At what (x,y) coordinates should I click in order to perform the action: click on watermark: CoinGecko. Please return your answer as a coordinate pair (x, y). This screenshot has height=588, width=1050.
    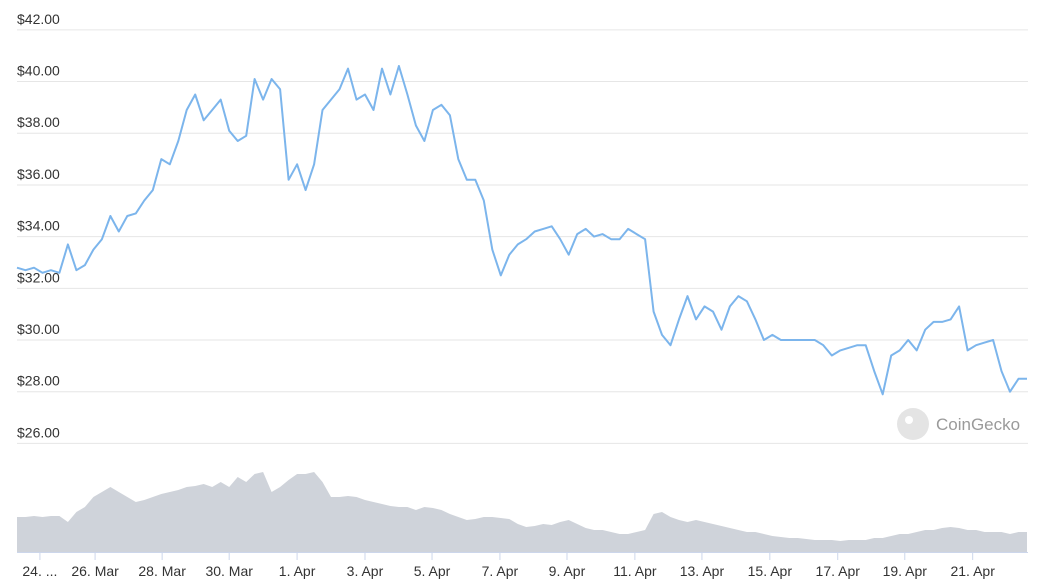
    Looking at the image, I should click on (958, 424).